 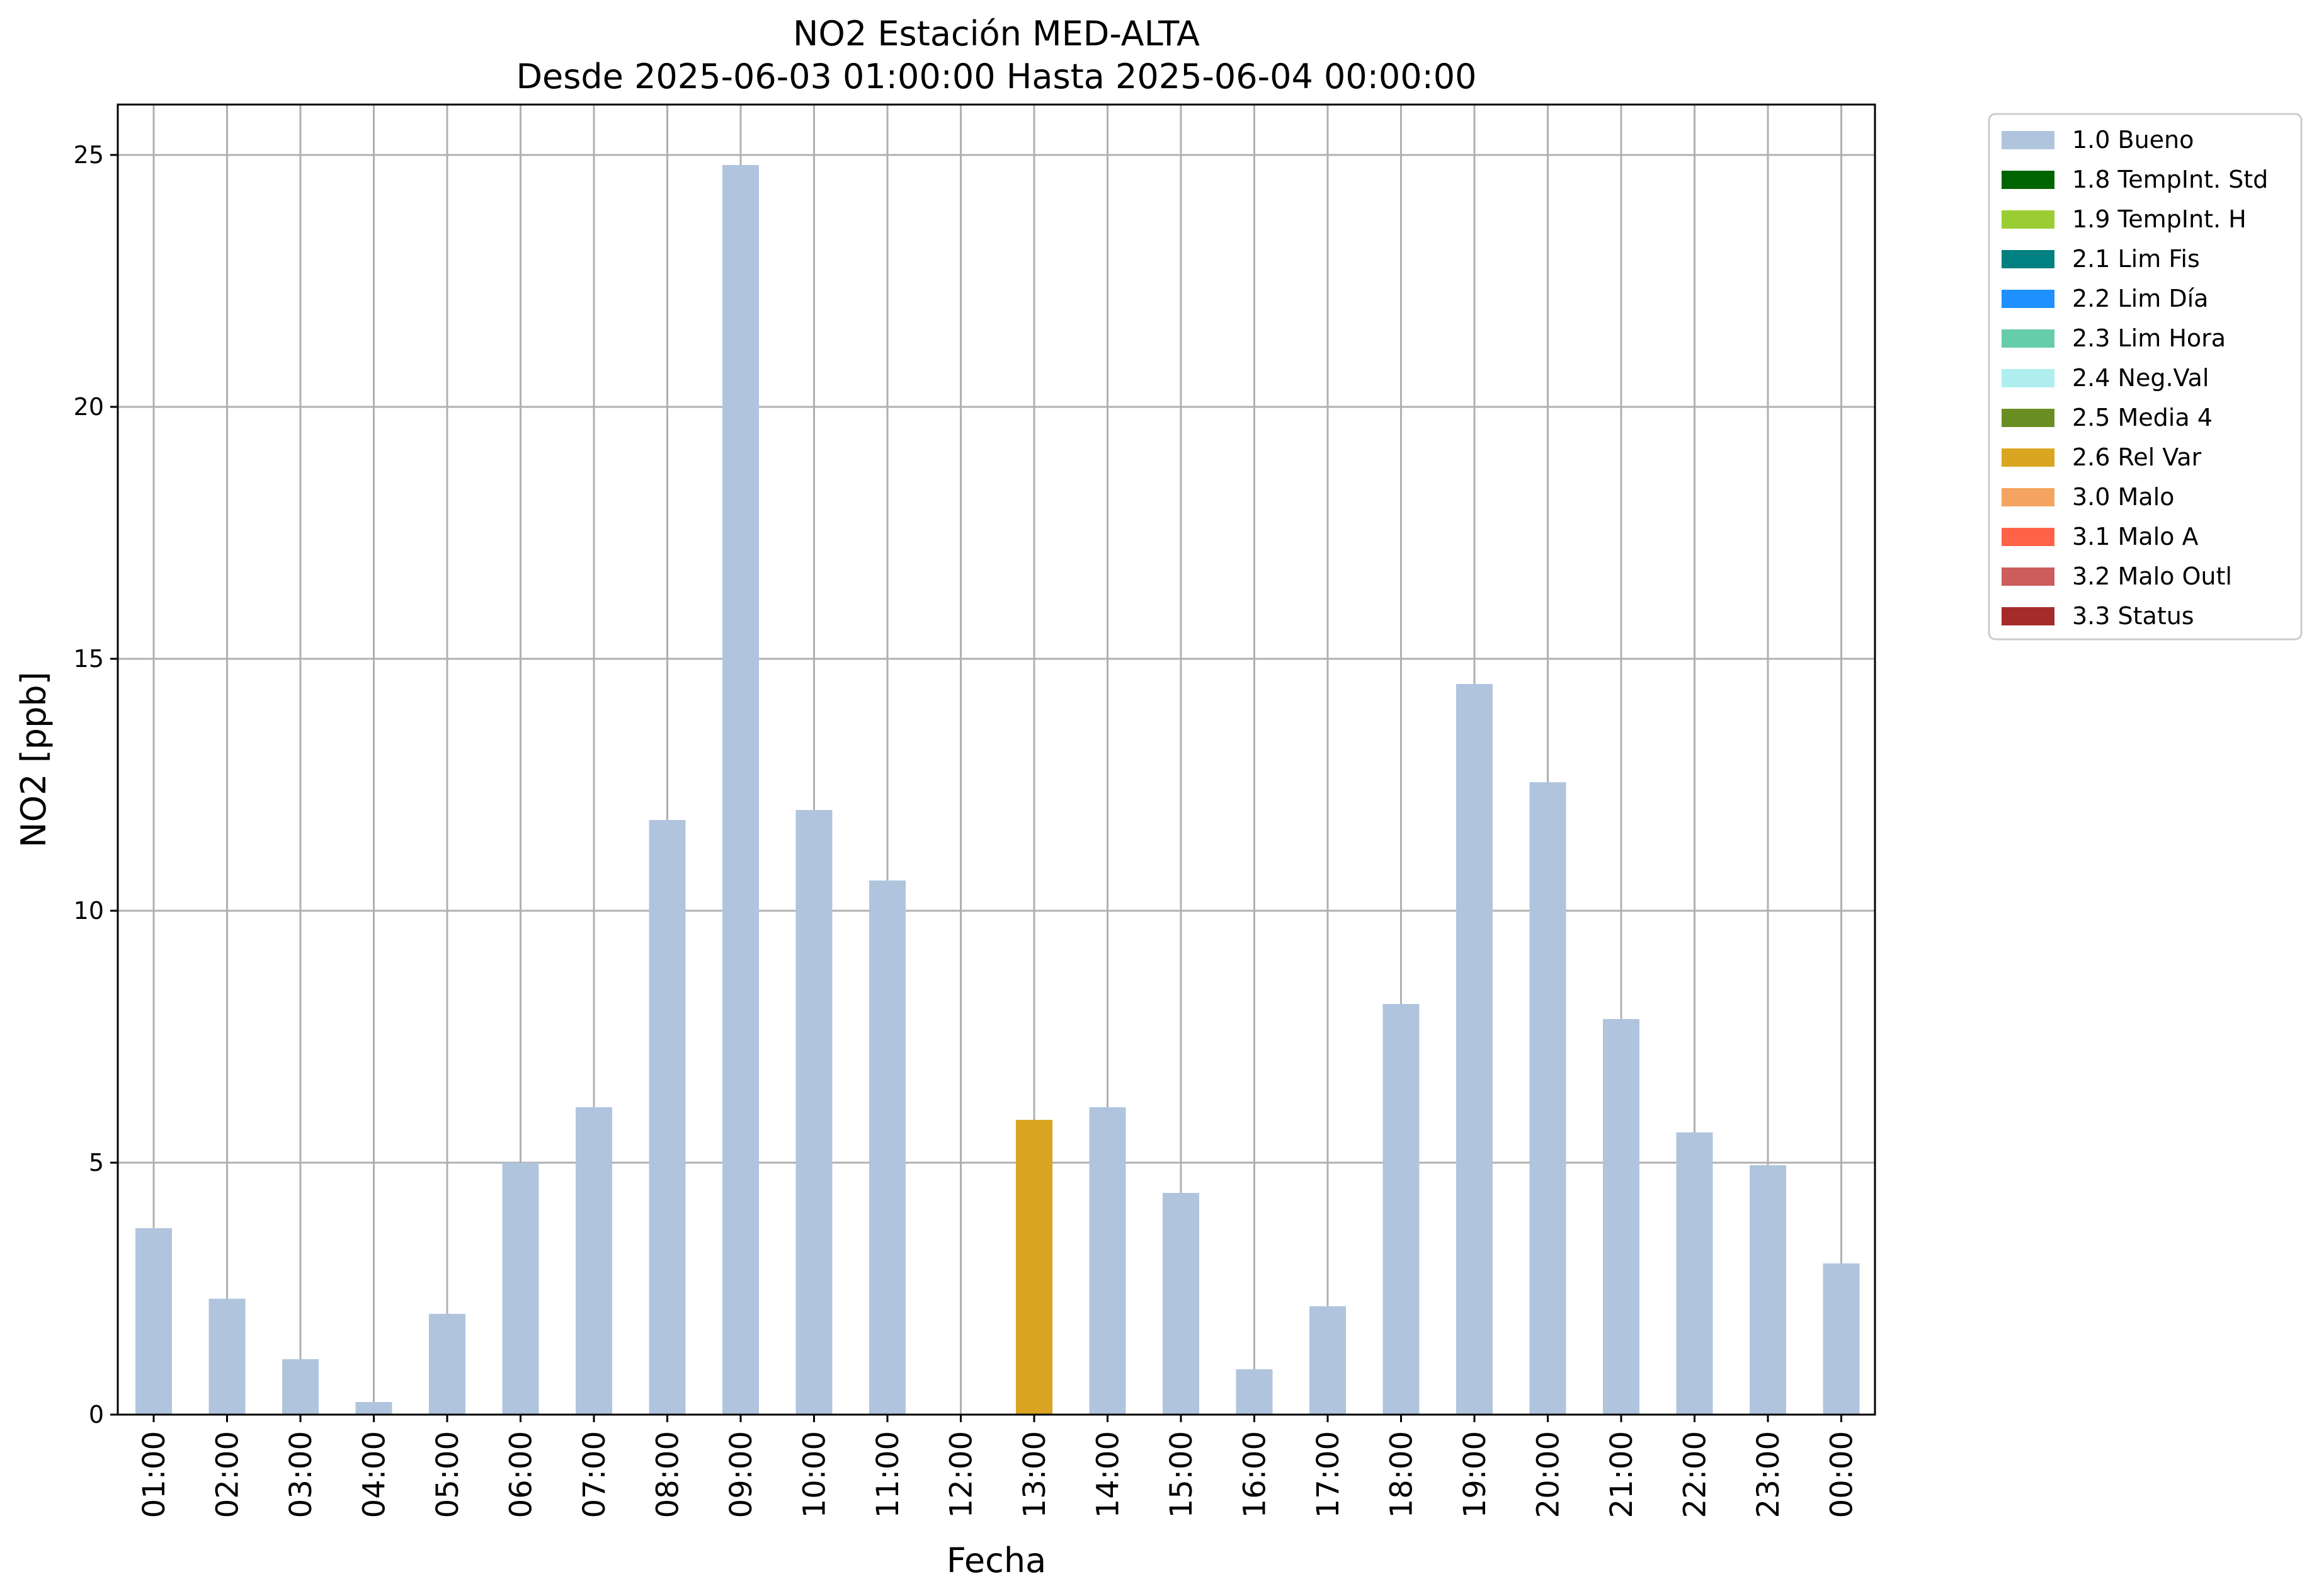 What do you see at coordinates (1547, 1098) in the screenshot?
I see `bar-20:00` at bounding box center [1547, 1098].